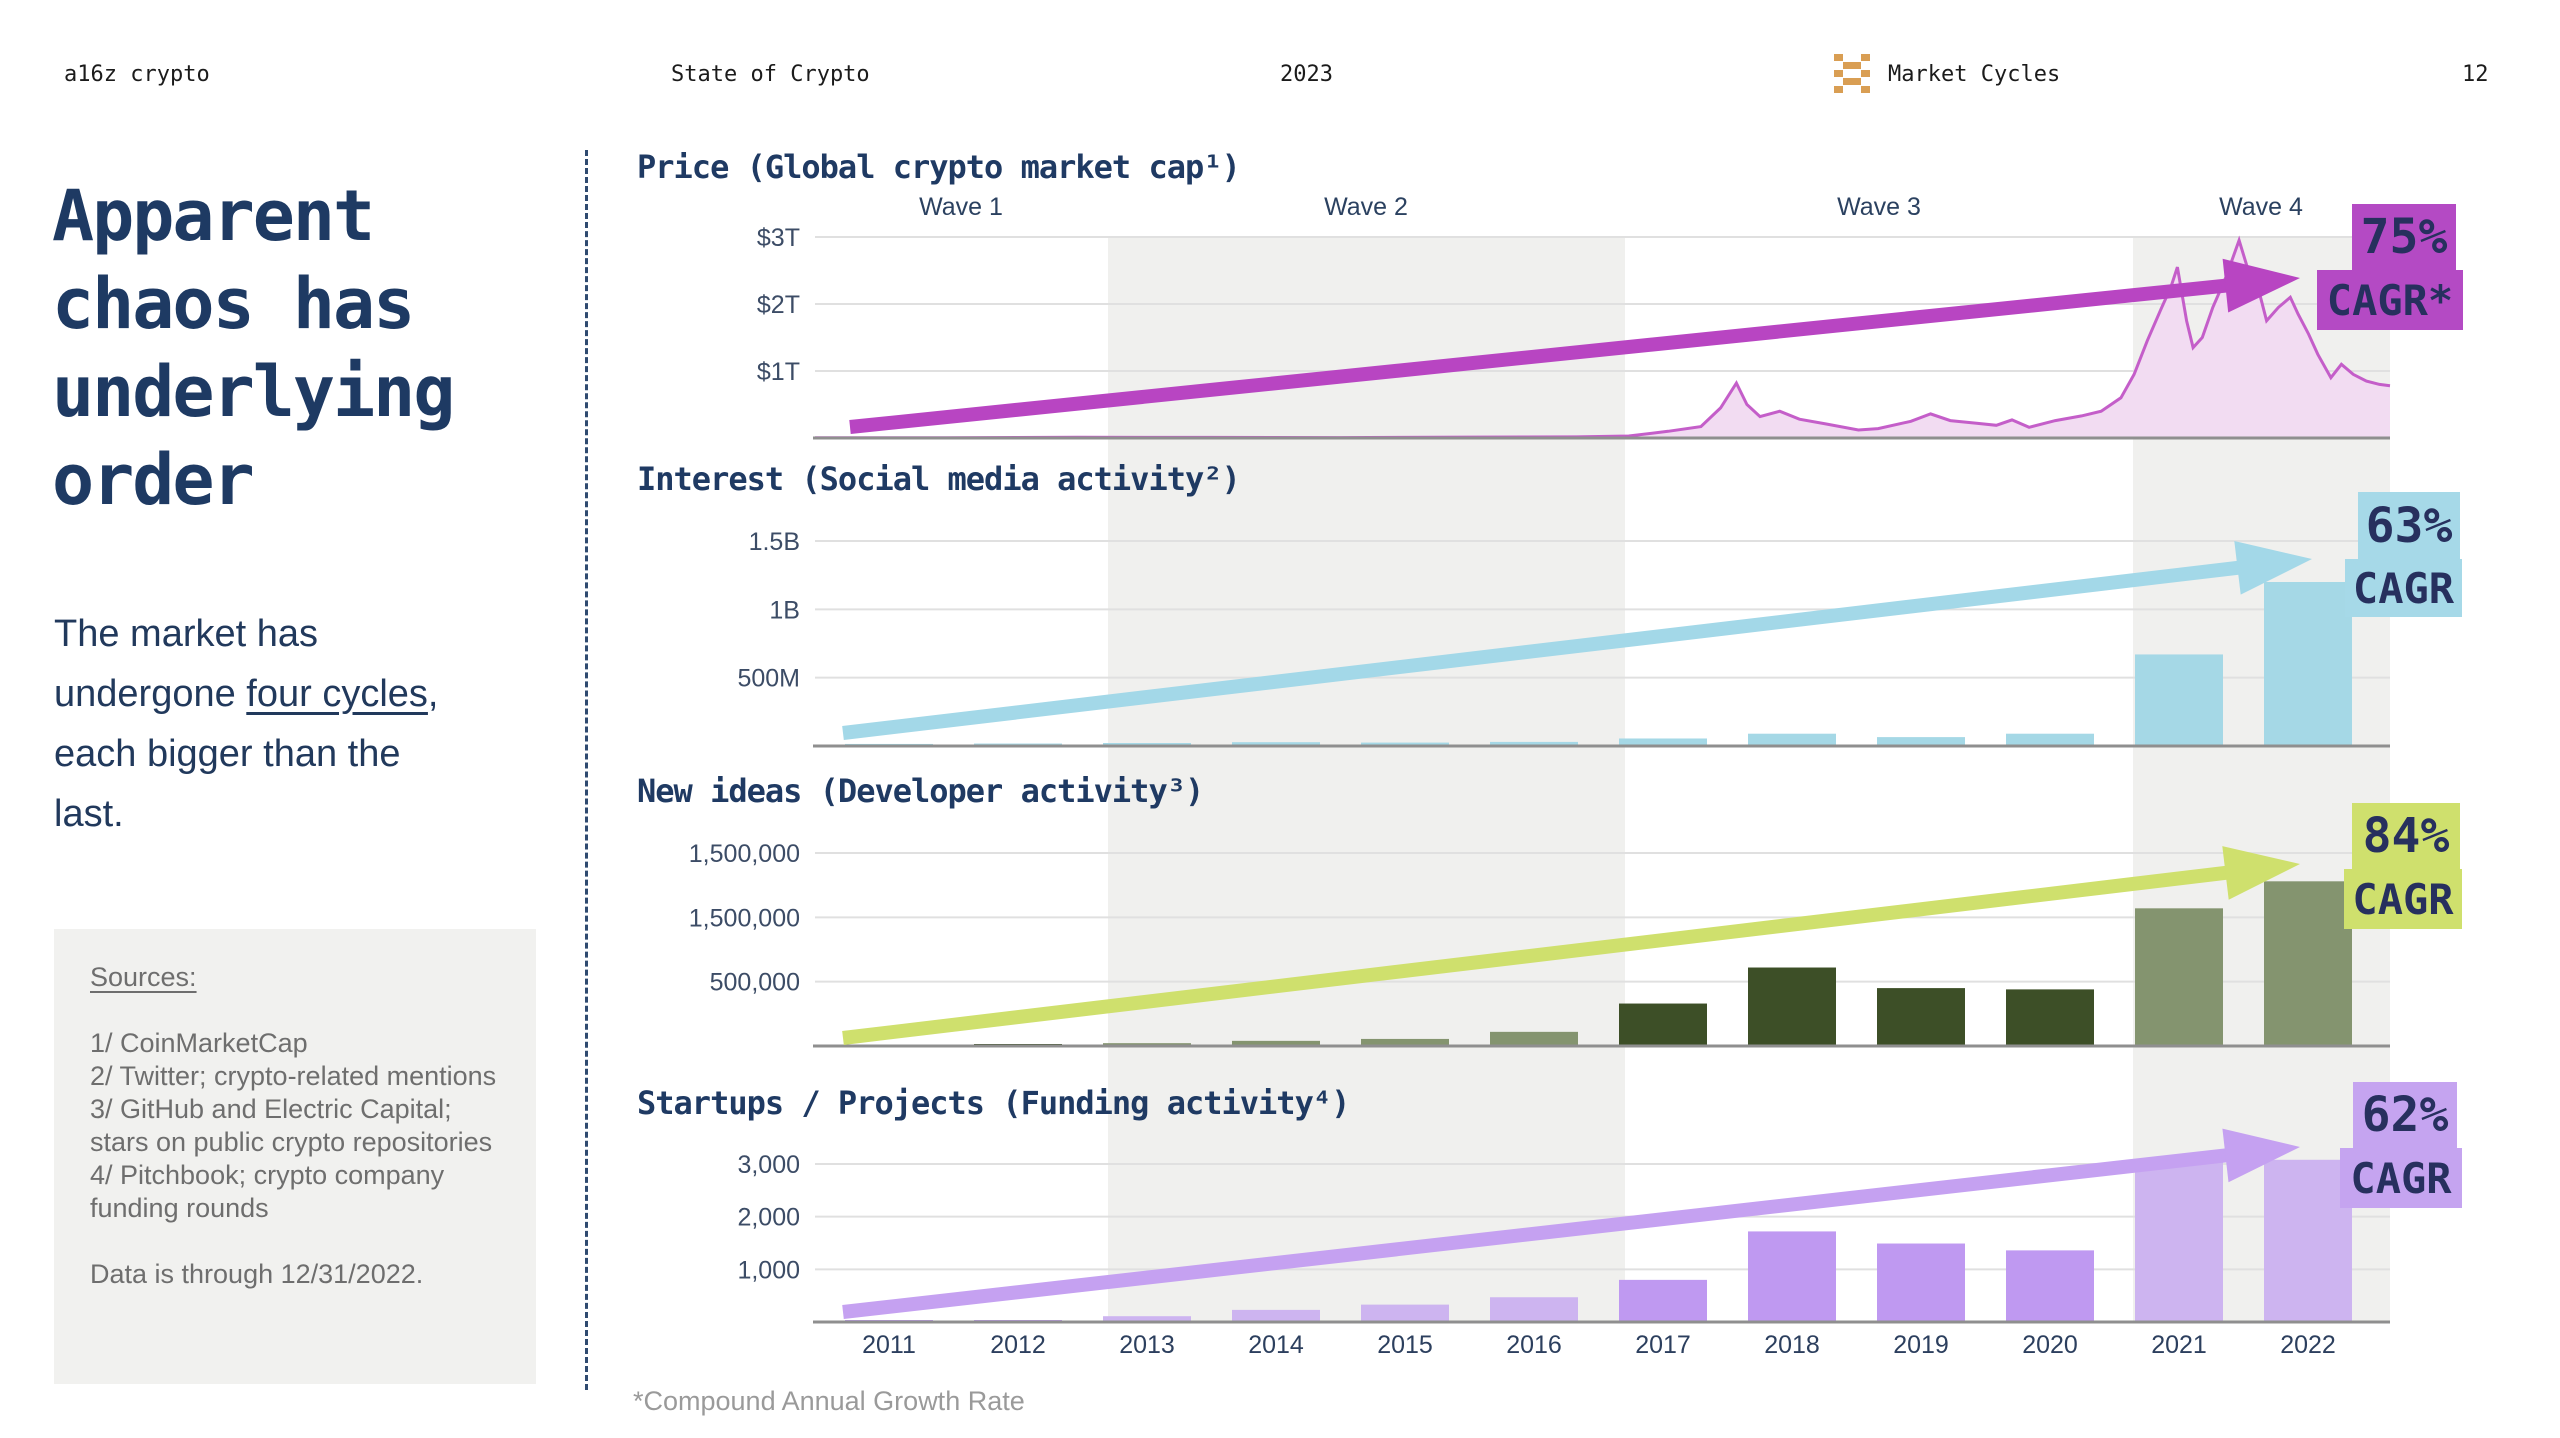 This screenshot has width=2560, height=1438. What do you see at coordinates (1540, 954) in the screenshot?
I see `ideas-trend-arrow` at bounding box center [1540, 954].